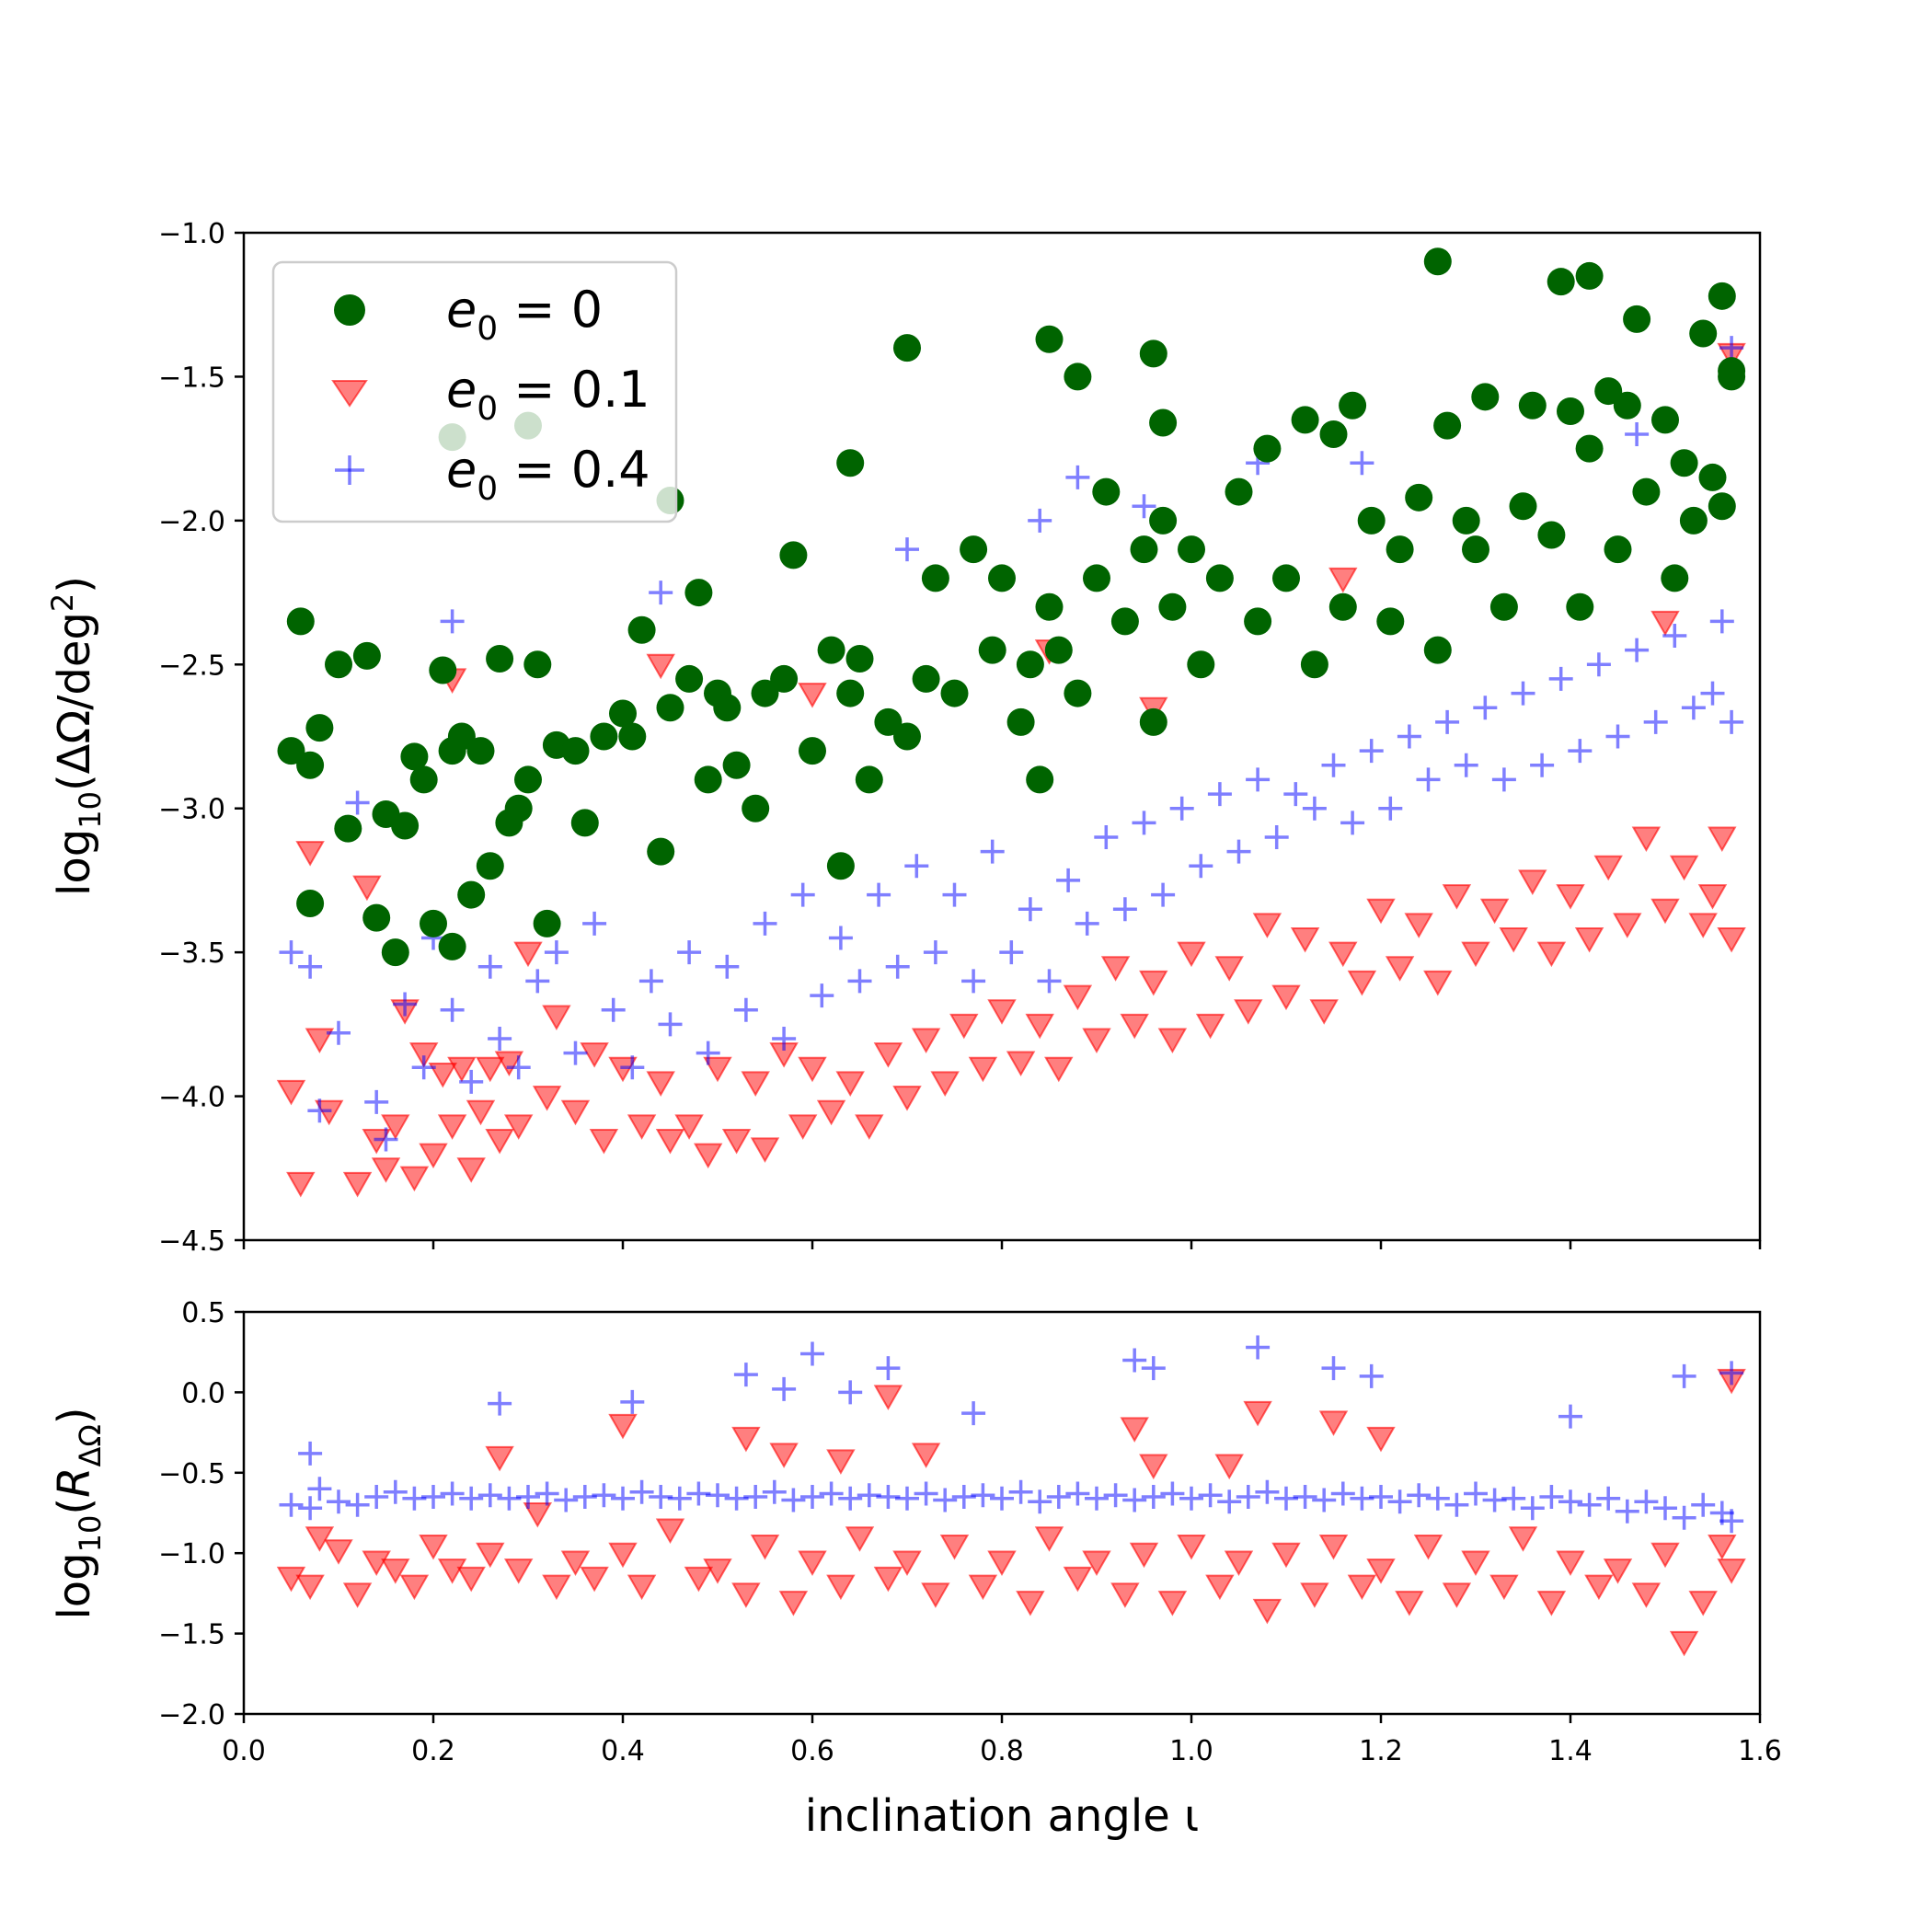 The width and height of the screenshot is (1932, 1932). Describe the element at coordinates (201, 738) in the screenshot. I see `top-y-ticks: −1.0 −1.5 −2.0 −2.5 −3.0 −3.5 −4.0 −4.5` at that location.